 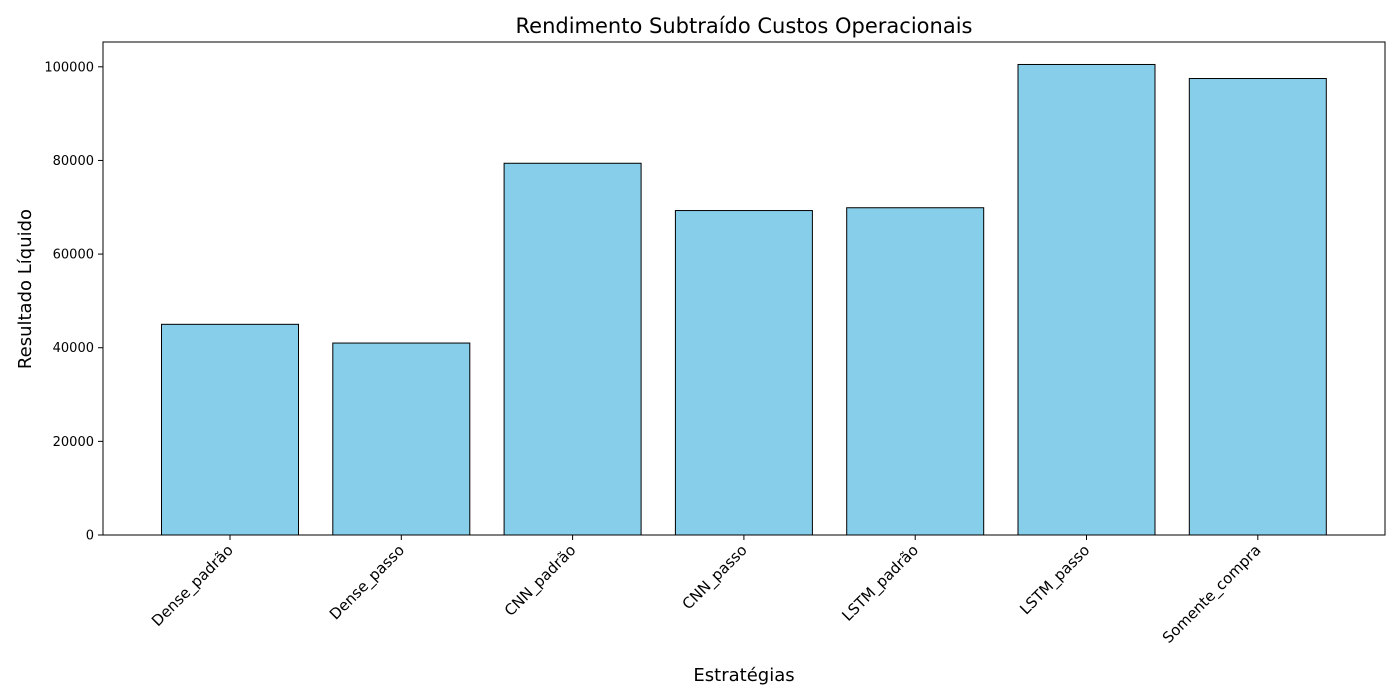 I want to click on x-tick-label: Dense_padrão, so click(x=193, y=586).